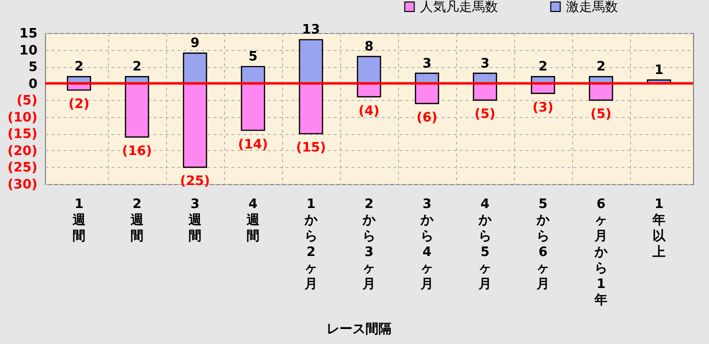 The height and width of the screenshot is (344, 709). Describe the element at coordinates (27, 101) in the screenshot. I see `y-tick-label: (5)` at that location.